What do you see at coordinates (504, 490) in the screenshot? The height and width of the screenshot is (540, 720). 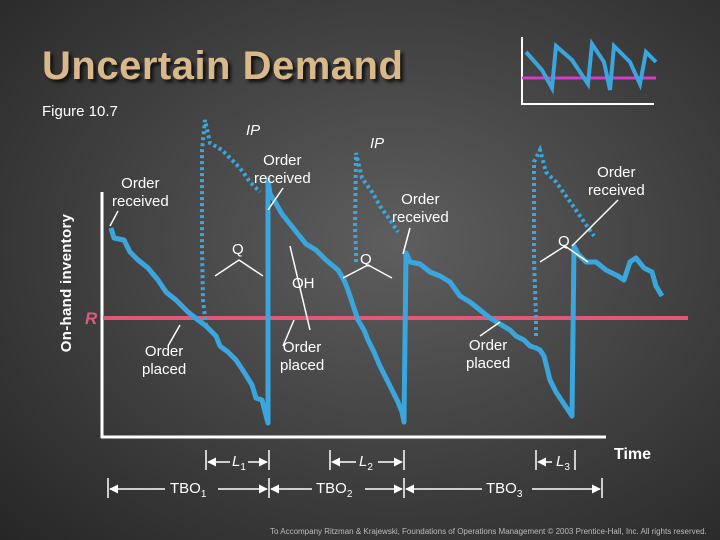 I see `tbo-label-3: TBO3` at bounding box center [504, 490].